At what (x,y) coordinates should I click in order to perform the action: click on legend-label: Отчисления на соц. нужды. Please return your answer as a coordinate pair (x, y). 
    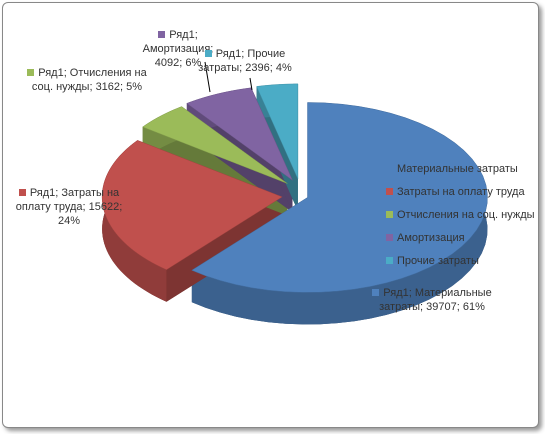
    Looking at the image, I should click on (466, 215).